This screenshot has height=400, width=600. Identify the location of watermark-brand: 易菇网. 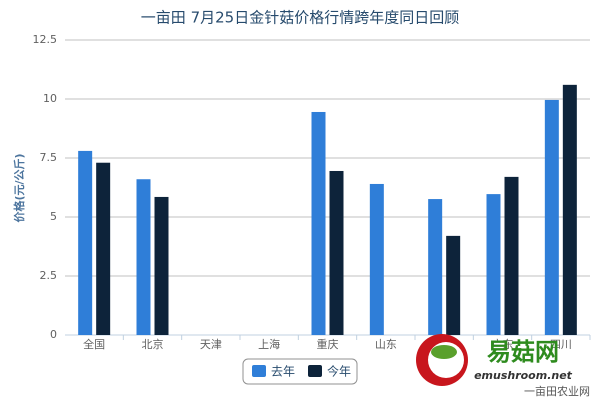
(523, 352).